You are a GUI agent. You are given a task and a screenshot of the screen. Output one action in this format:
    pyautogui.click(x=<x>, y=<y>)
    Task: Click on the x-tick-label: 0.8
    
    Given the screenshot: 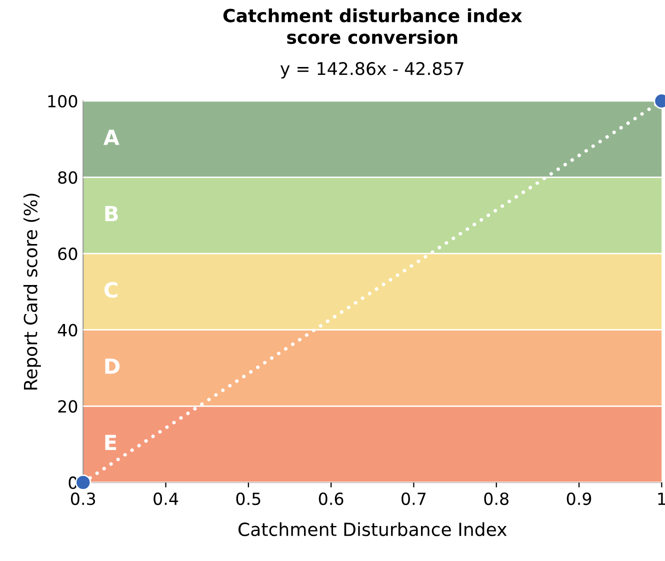 What is the action you would take?
    pyautogui.click(x=496, y=499)
    